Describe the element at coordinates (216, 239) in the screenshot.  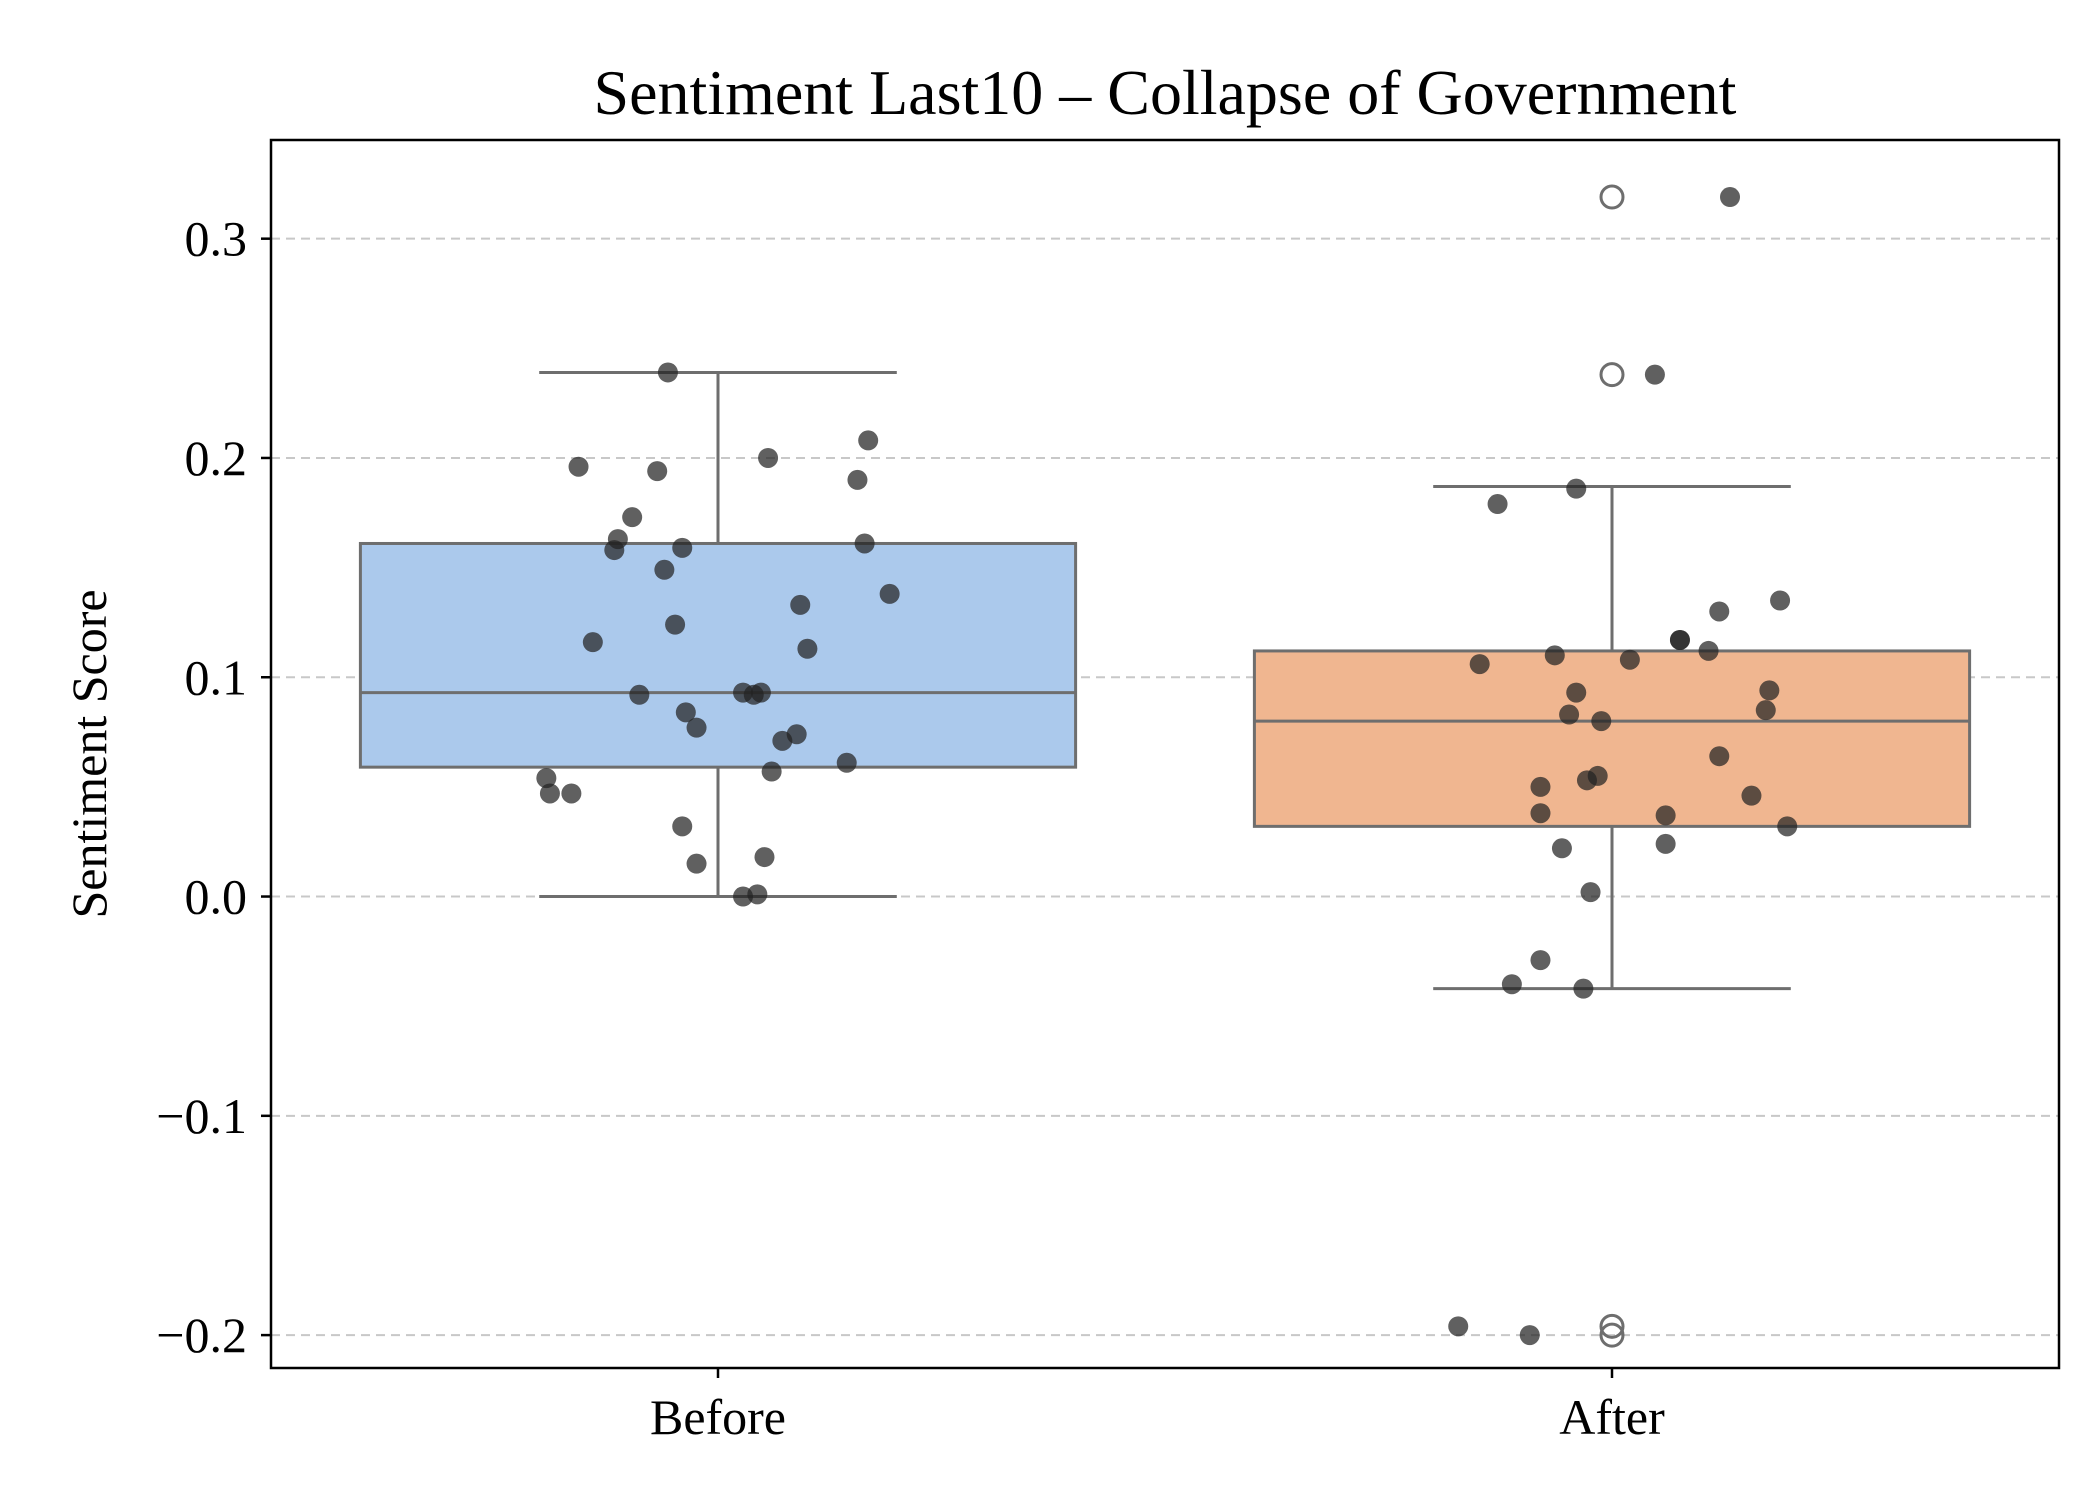
I see `y-tick-label: 0.3` at that location.